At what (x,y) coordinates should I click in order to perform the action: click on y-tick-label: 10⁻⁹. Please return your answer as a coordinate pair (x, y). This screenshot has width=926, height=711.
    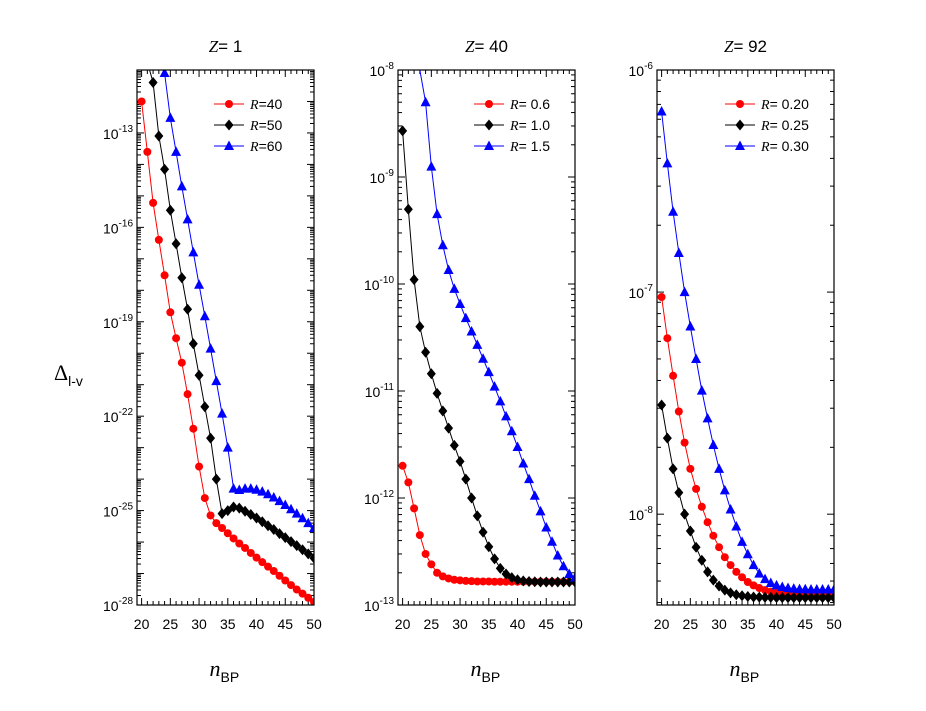
    Looking at the image, I should click on (382, 177).